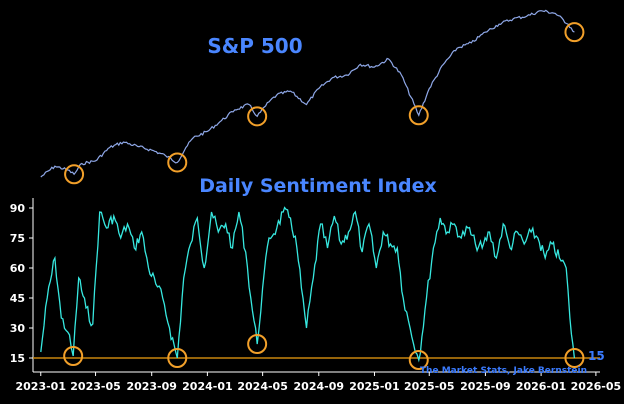  Describe the element at coordinates (18, 268) in the screenshot. I see `y-tick-label: 60` at that location.